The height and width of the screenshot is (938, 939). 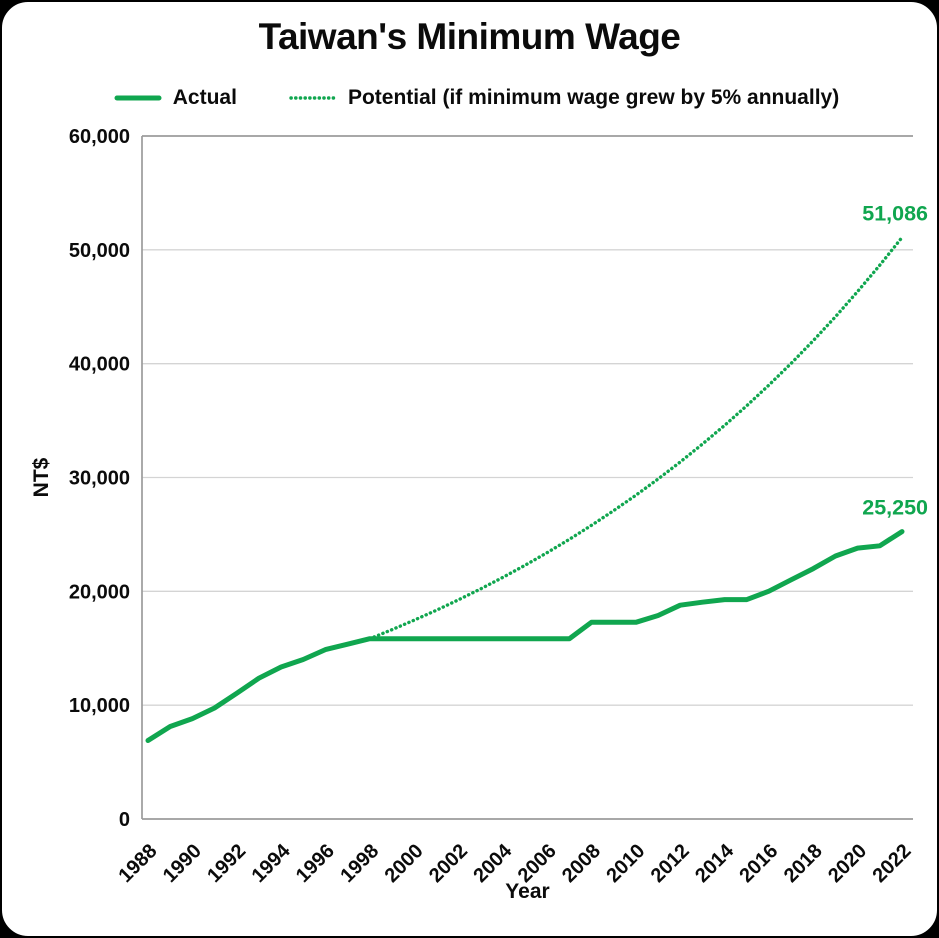 I want to click on x-tick-label: 2018, so click(x=803, y=863).